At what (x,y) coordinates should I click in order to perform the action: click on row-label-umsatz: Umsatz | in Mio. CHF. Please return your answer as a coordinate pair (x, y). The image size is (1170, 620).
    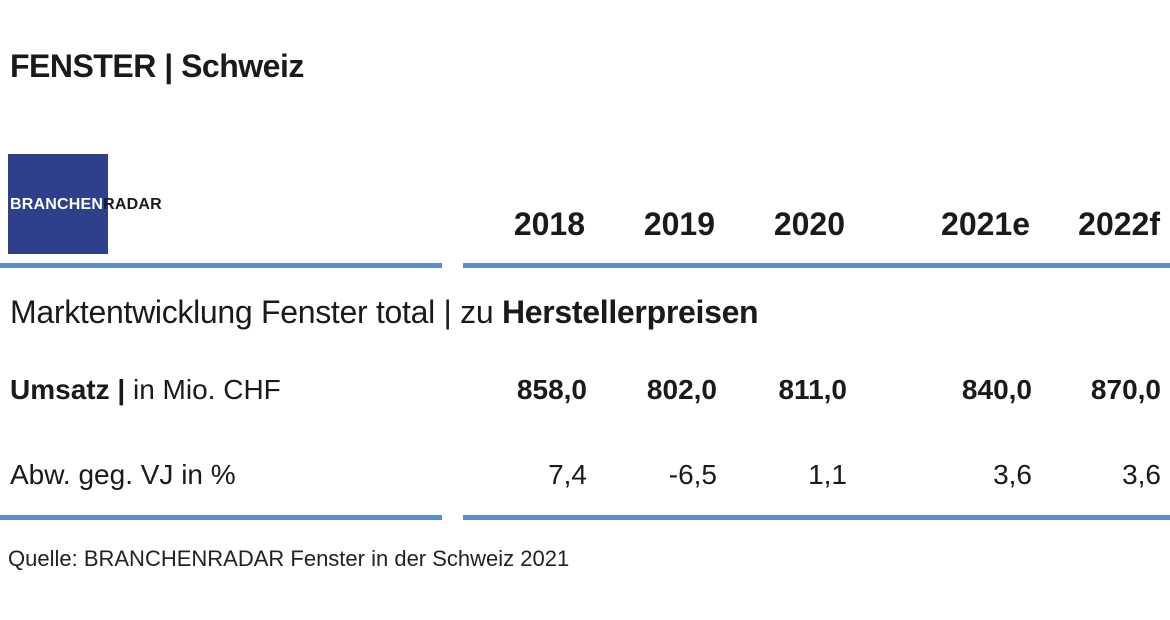
    Looking at the image, I should click on (145, 390).